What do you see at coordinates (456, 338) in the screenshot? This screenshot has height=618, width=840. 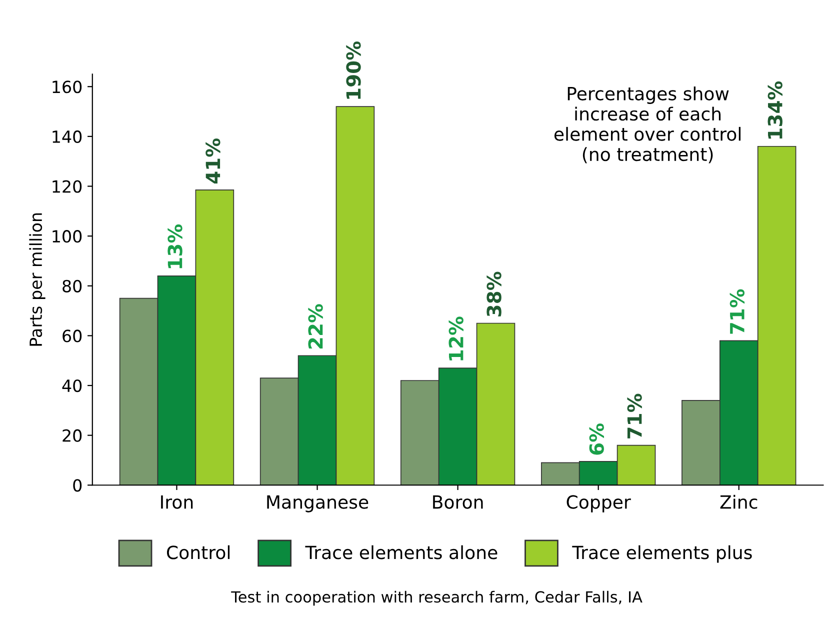 I see `annotation: 12%` at bounding box center [456, 338].